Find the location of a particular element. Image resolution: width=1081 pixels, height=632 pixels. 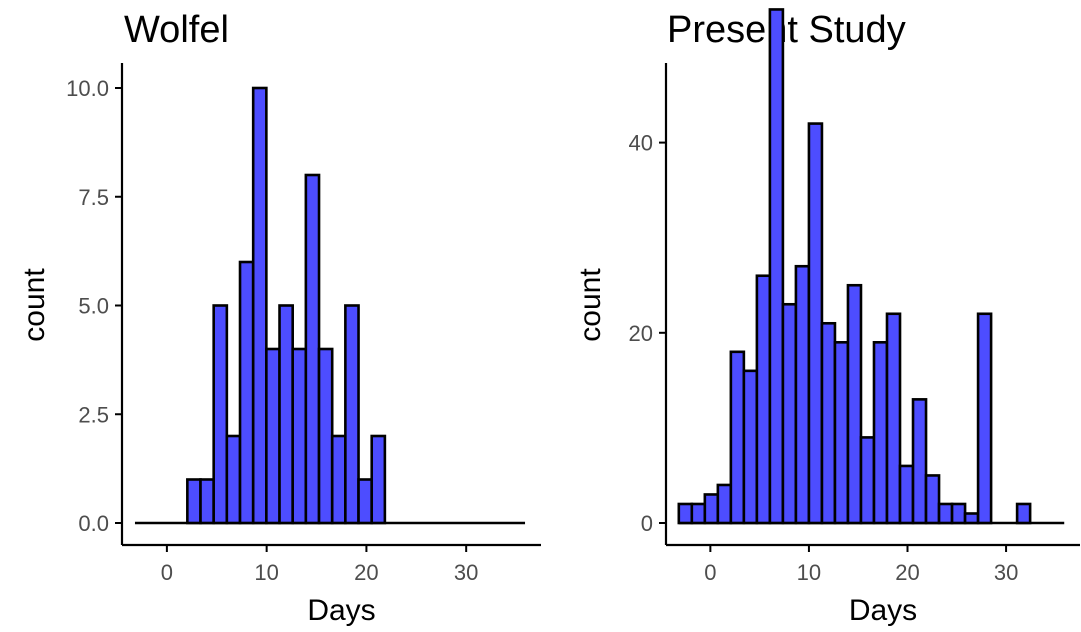

y-tick-label: 7.5 is located at coordinates (93, 197).